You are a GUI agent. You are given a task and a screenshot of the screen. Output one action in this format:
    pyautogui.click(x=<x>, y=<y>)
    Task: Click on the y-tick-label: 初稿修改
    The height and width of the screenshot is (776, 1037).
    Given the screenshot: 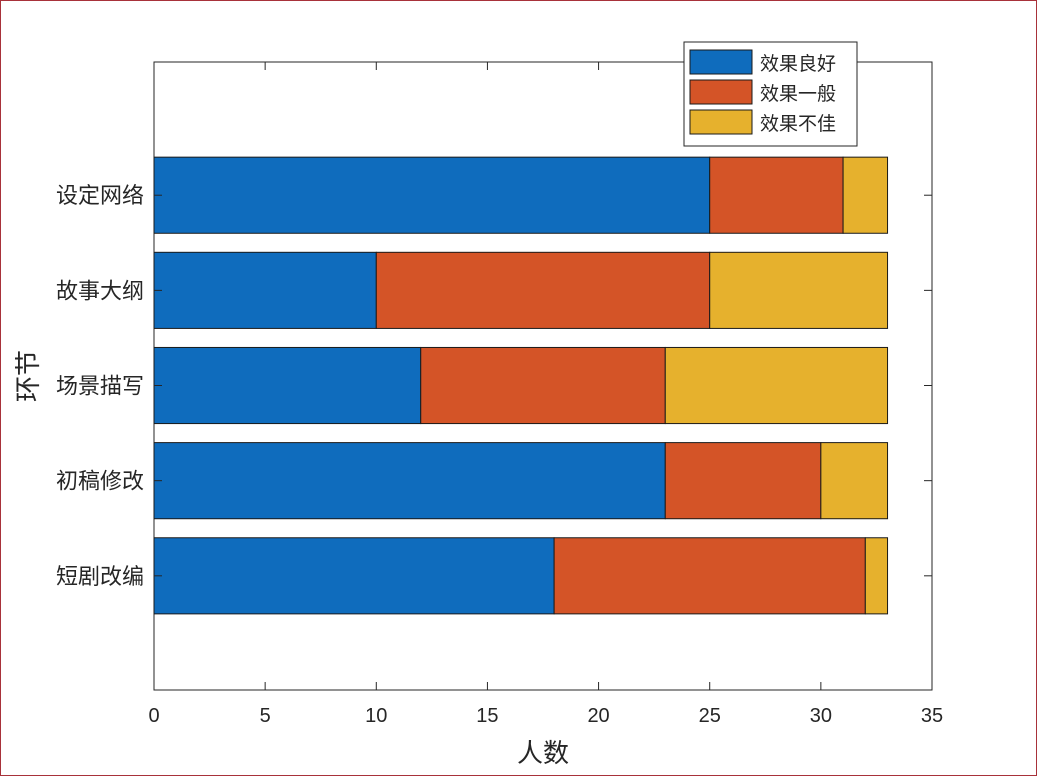 What is the action you would take?
    pyautogui.click(x=100, y=482)
    